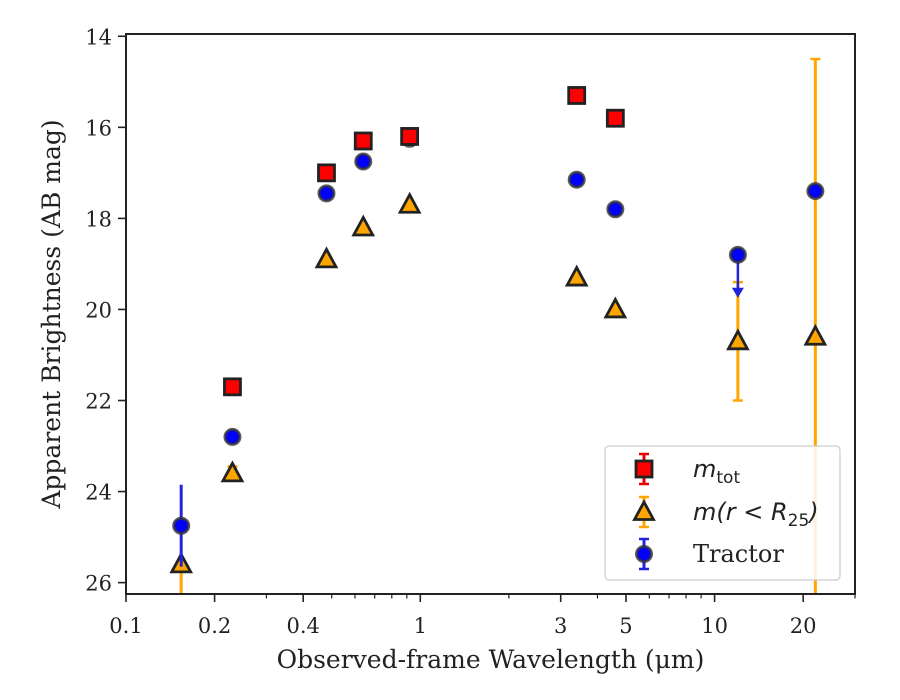 The height and width of the screenshot is (700, 900). Describe the element at coordinates (738, 554) in the screenshot. I see `legend-label-tractor: Tractor` at that location.